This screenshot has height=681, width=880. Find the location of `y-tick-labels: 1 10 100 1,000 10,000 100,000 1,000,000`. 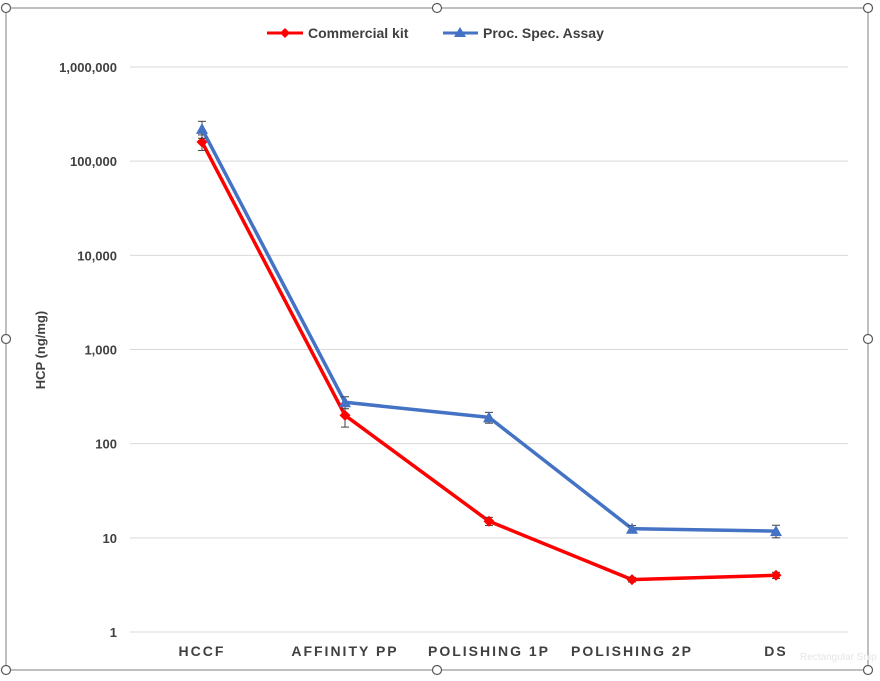

y-tick-labels: 1 10 100 1,000 10,000 100,000 1,000,000 is located at coordinates (88, 350).